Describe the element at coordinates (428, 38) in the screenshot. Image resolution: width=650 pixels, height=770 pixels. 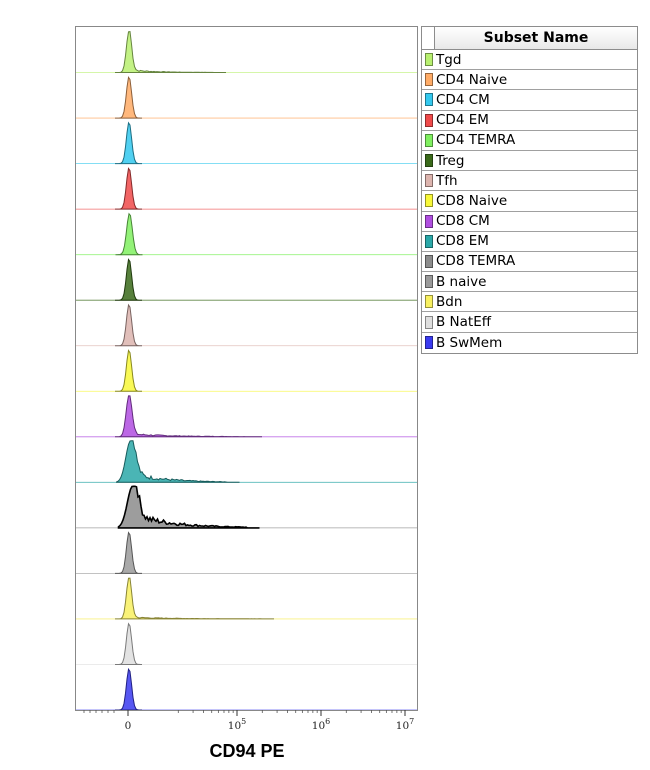
I see `legend-header-swatch-col` at that location.